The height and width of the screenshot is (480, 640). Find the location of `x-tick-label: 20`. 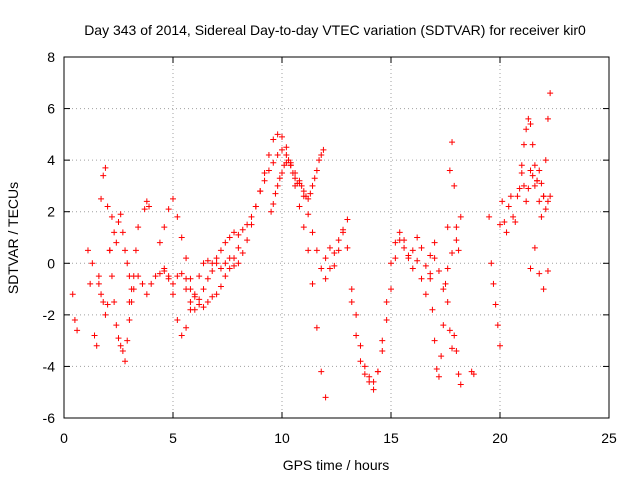

x-tick-label: 20 is located at coordinates (500, 438).